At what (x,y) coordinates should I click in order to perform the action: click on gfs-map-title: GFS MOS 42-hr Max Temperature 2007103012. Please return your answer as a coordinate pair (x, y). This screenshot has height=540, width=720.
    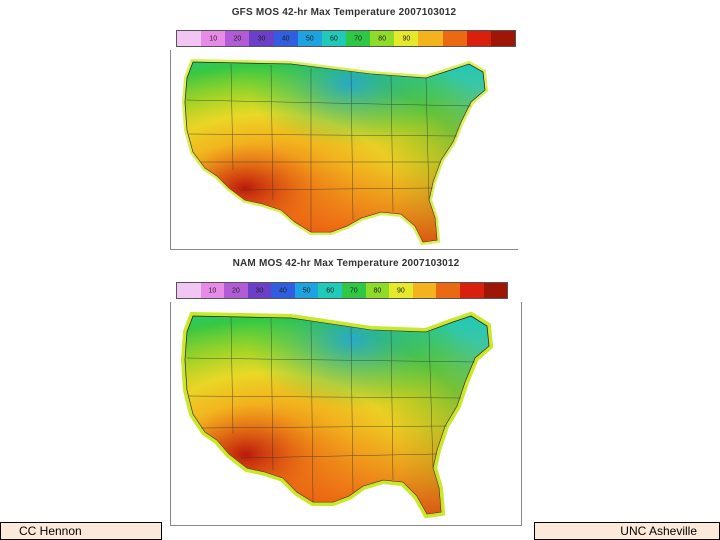
    Looking at the image, I should click on (344, 12).